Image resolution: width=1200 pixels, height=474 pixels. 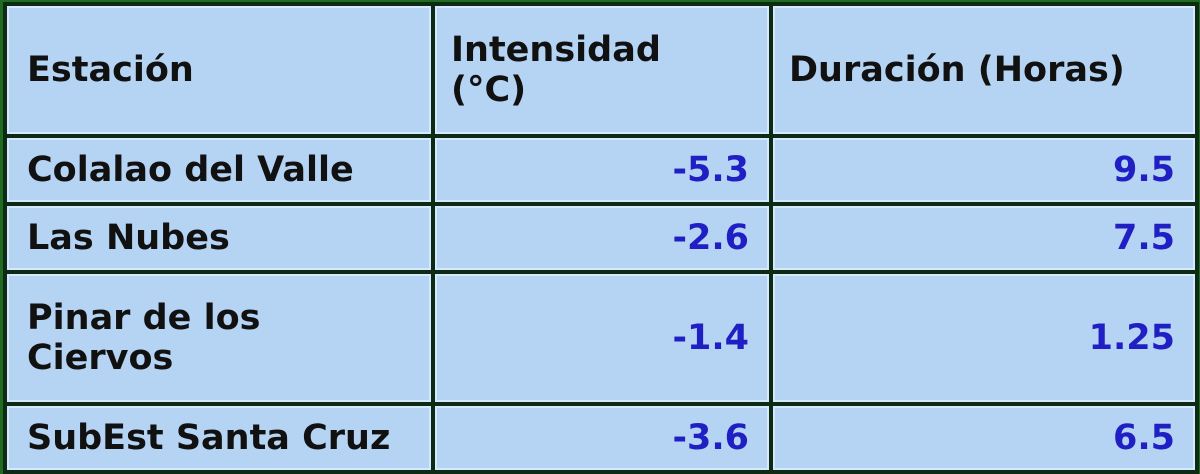 I want to click on intensity-value: -2.6, so click(x=602, y=238).